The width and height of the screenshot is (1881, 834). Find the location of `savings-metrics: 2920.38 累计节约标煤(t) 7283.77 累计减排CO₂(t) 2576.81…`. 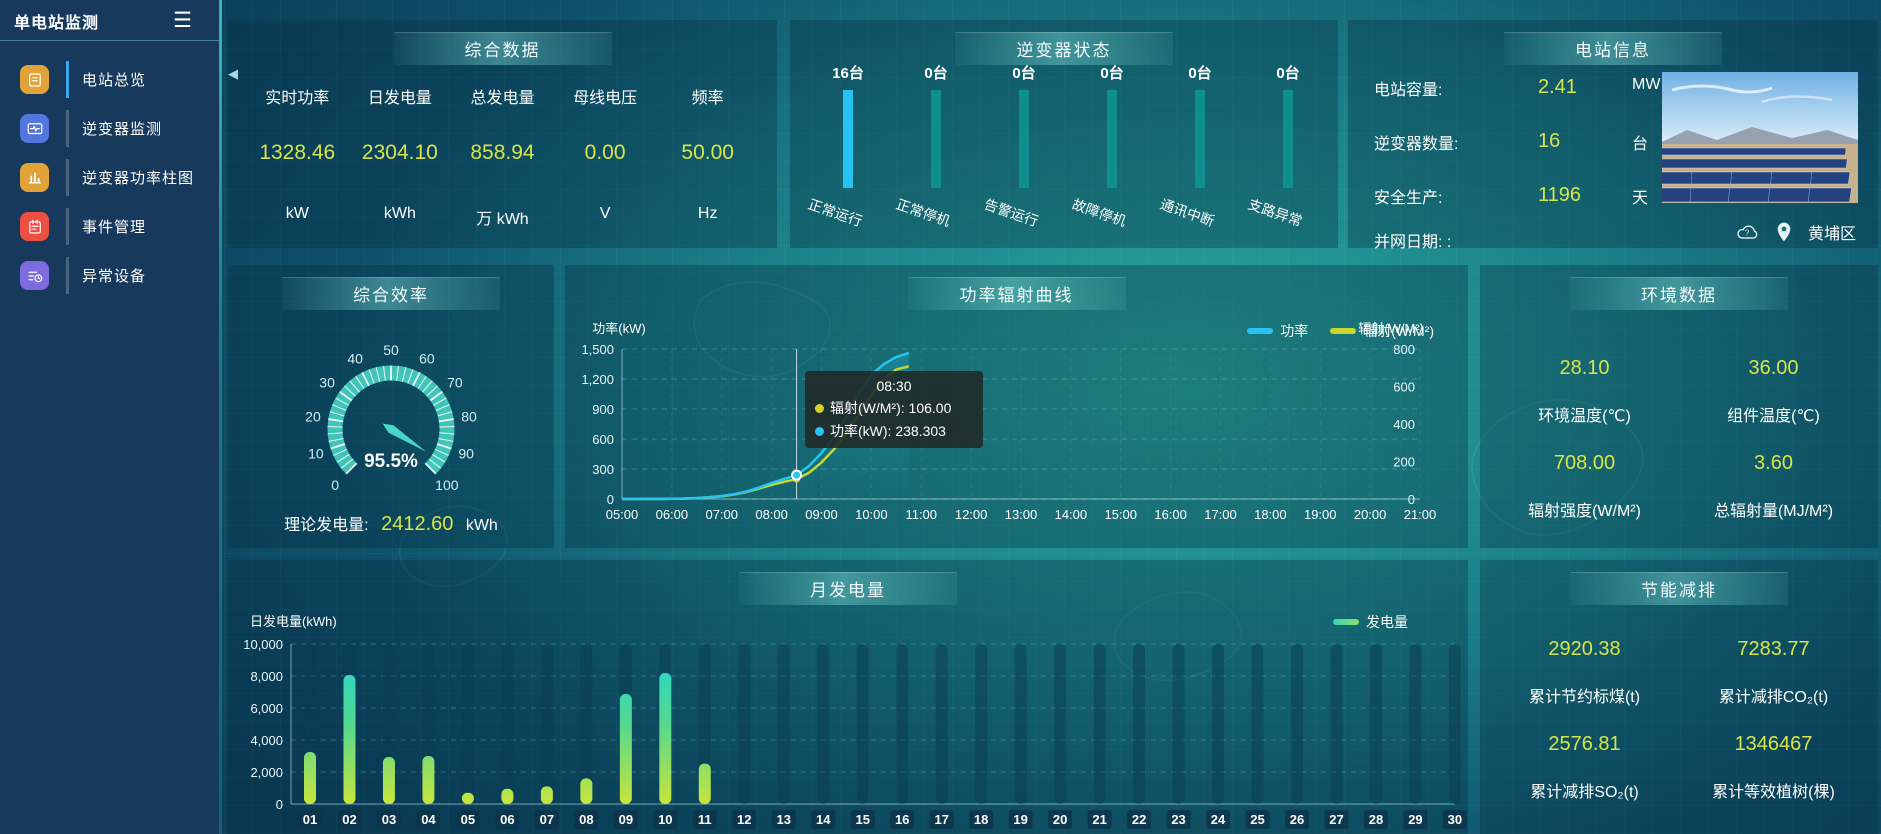

savings-metrics: 2920.38 累计节约标煤(t) 7283.77 累计减排CO₂(t) 2576.81… is located at coordinates (1679, 733).